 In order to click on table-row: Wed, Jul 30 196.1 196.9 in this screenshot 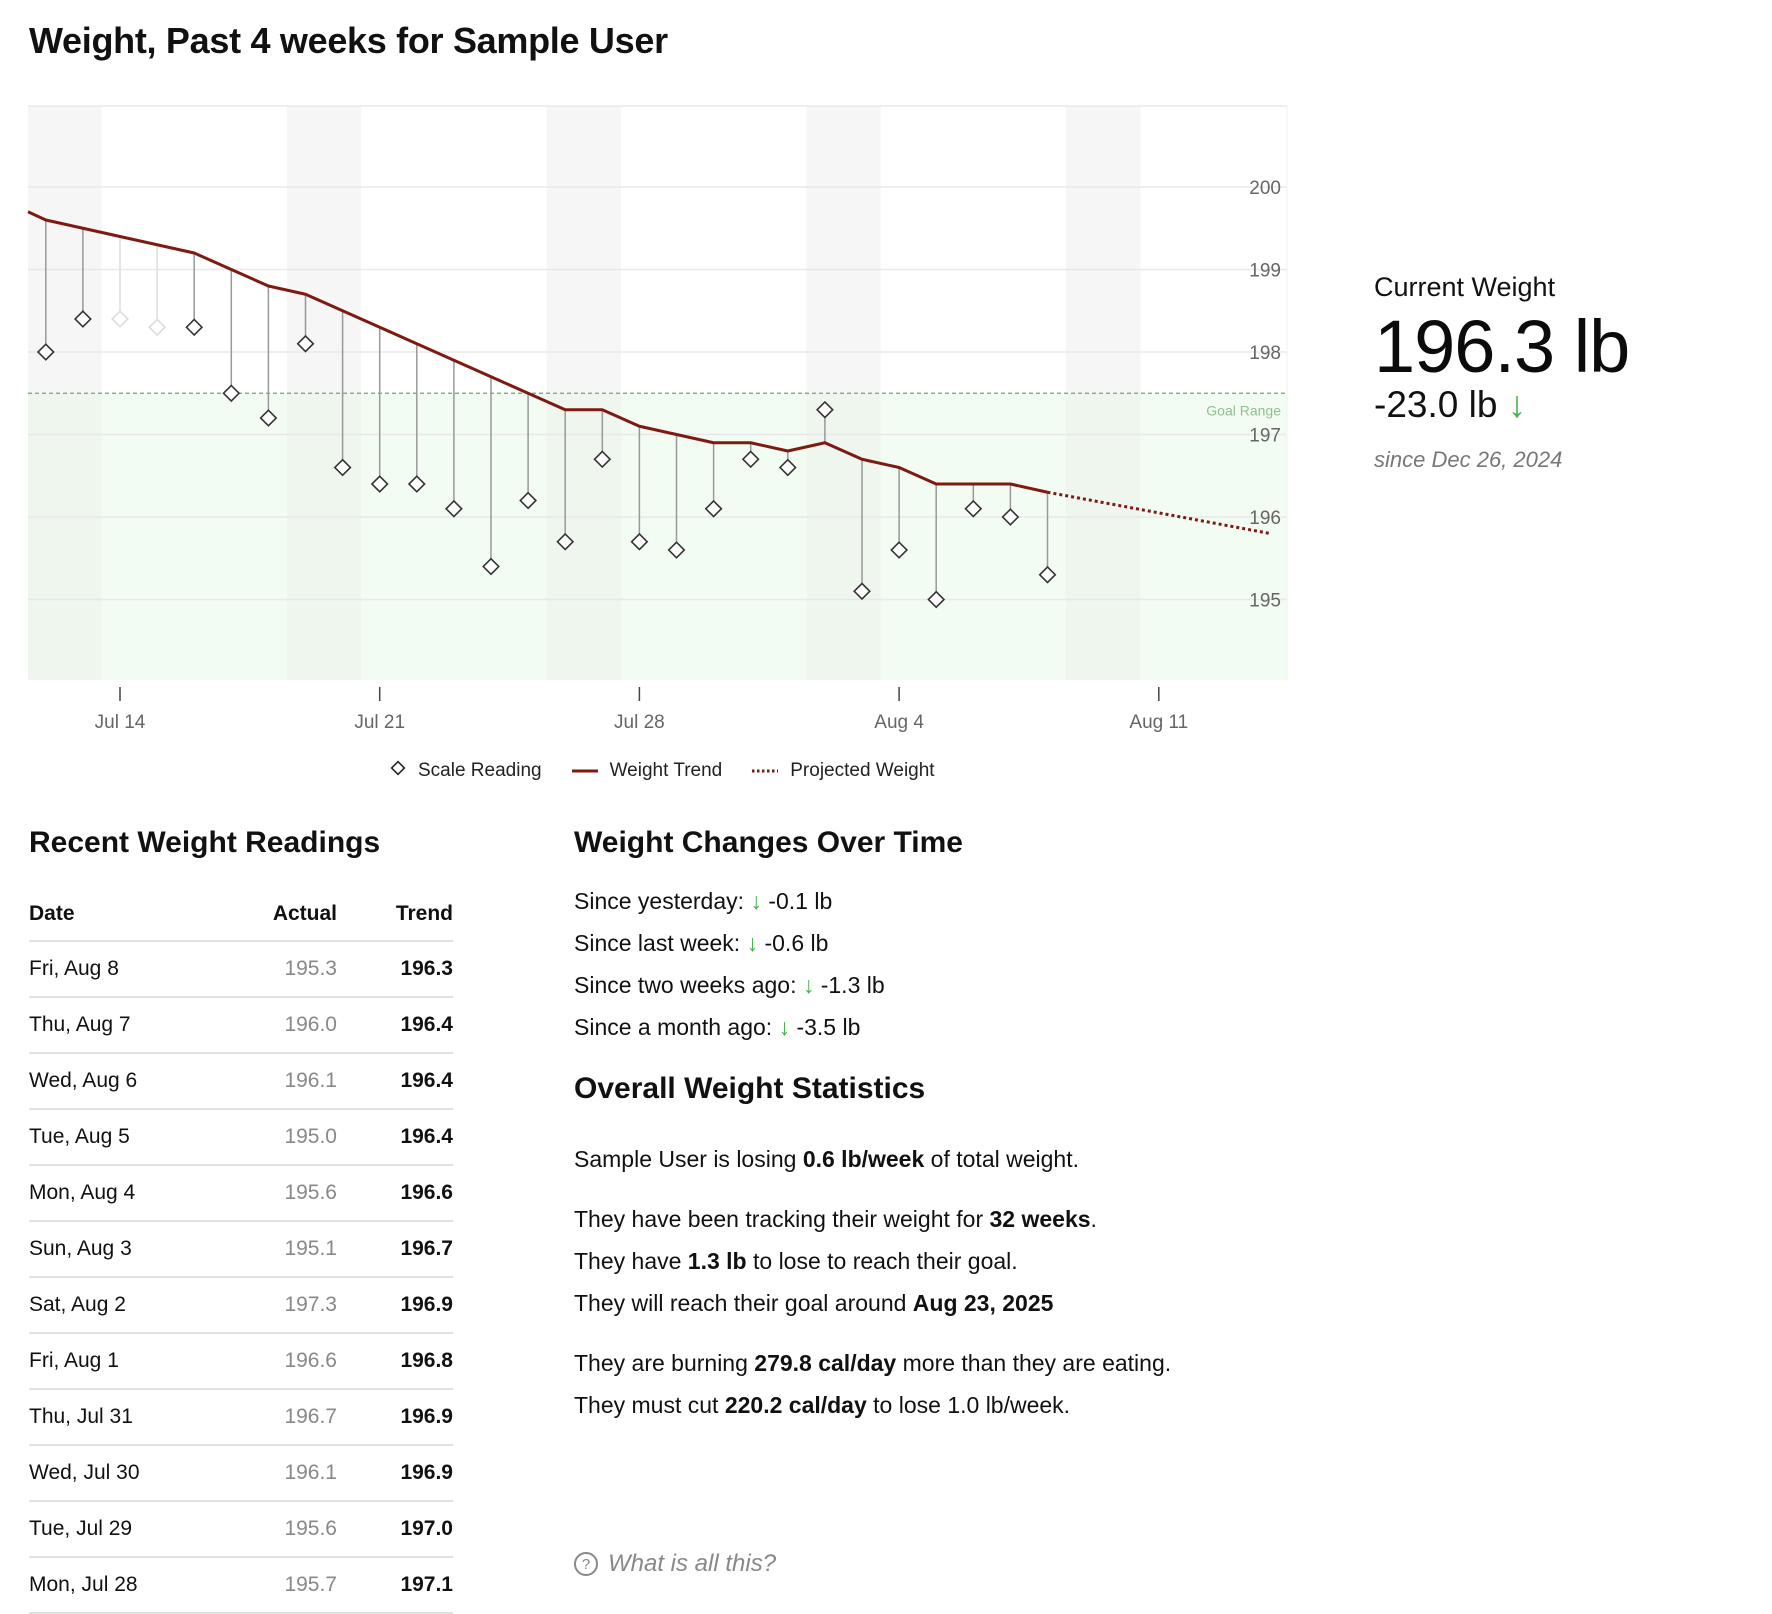, I will do `click(241, 1473)`.